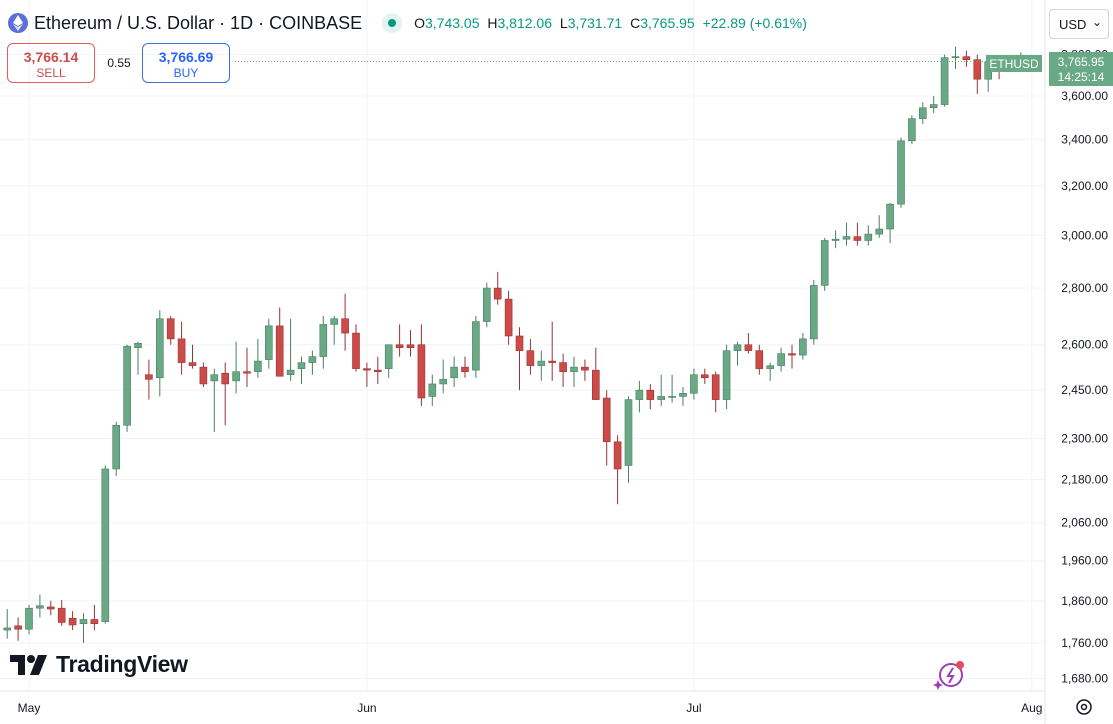 The width and height of the screenshot is (1113, 724). Describe the element at coordinates (949, 675) in the screenshot. I see `ai-assist-icon` at that location.